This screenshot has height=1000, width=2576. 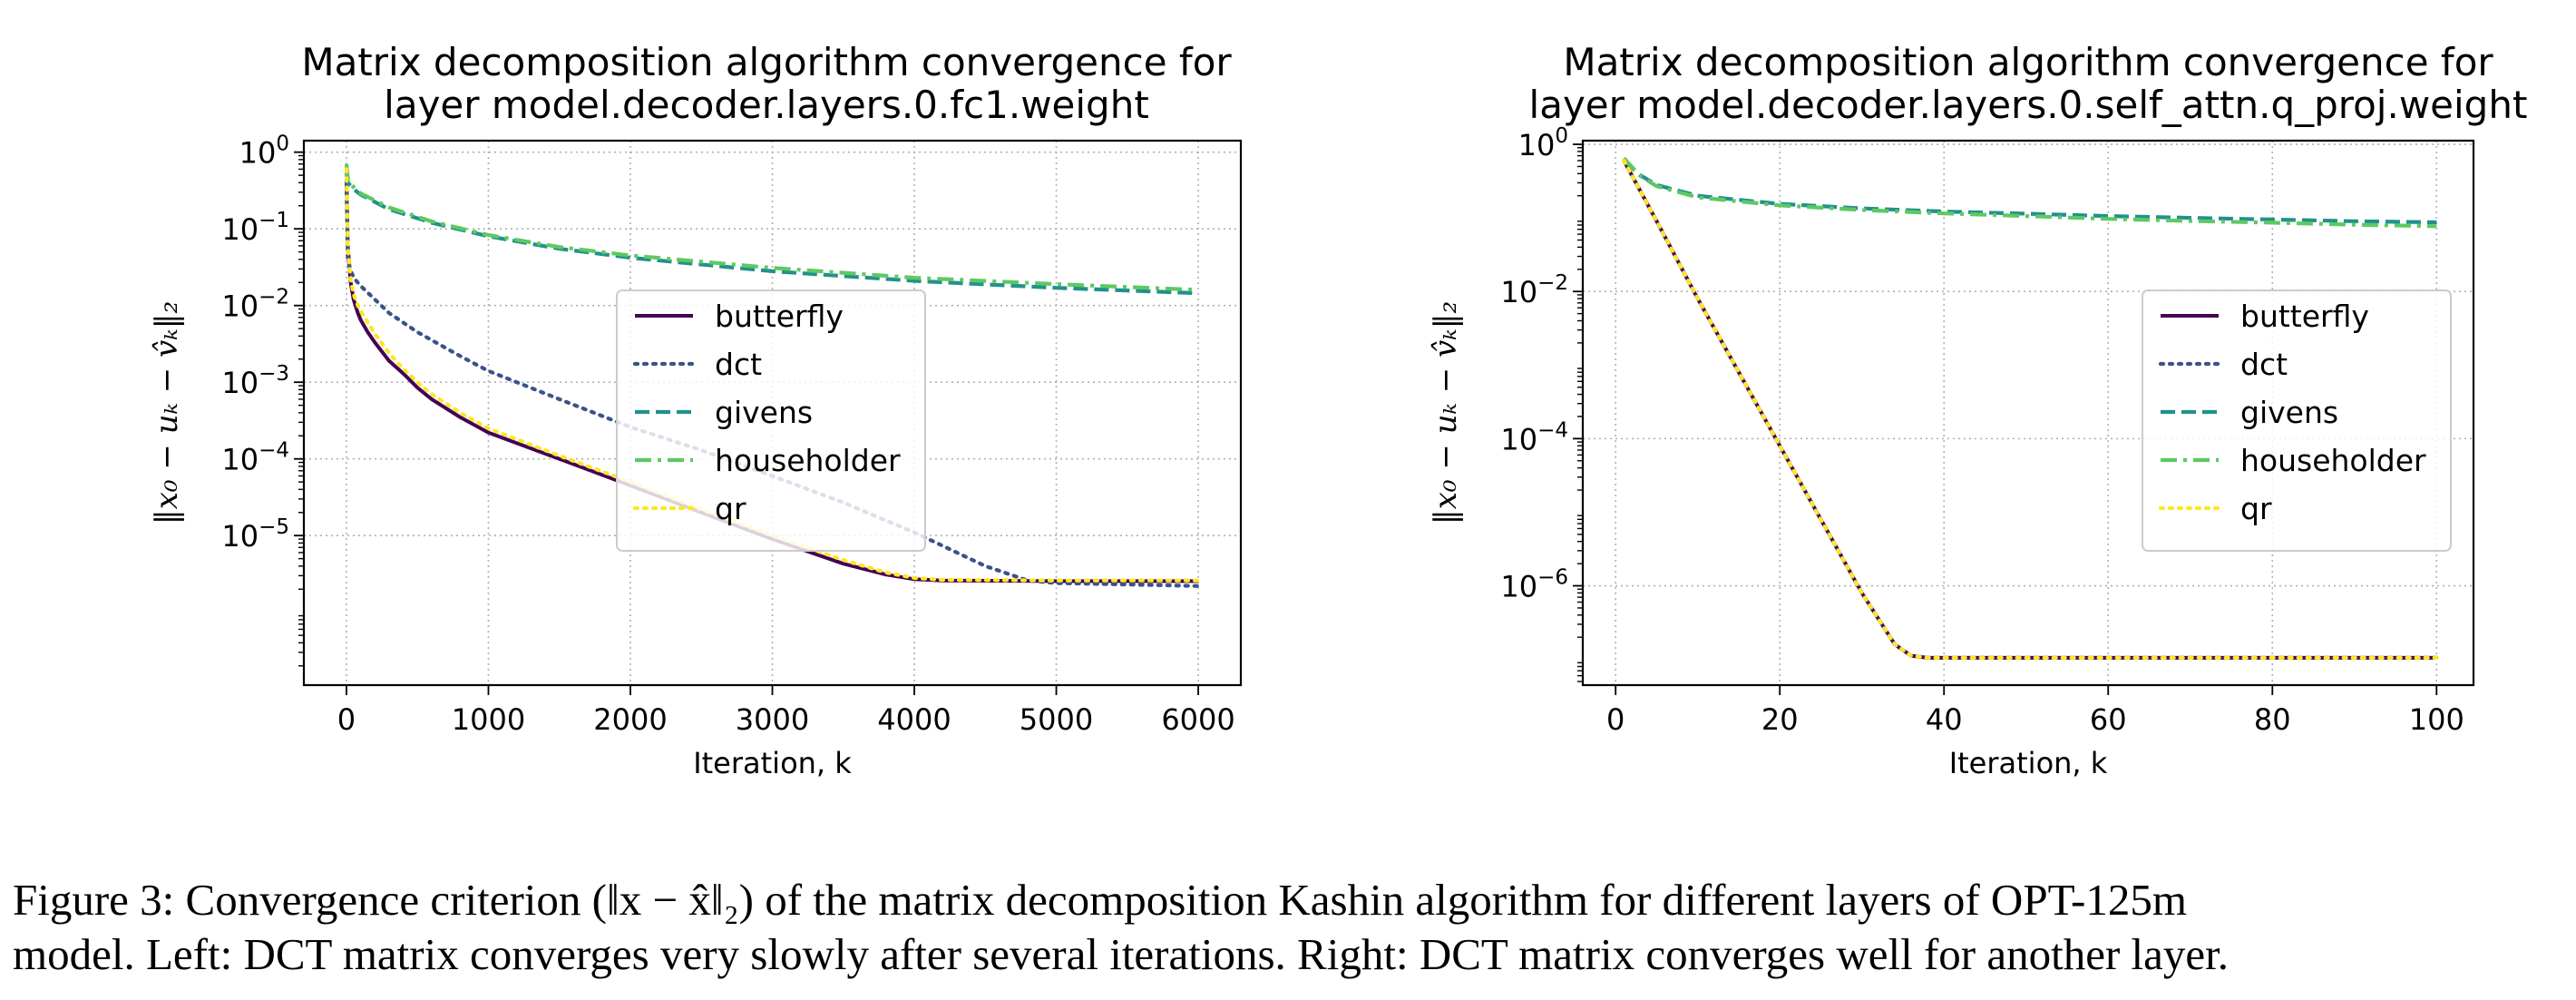 I want to click on x-tick-label: 80, so click(x=2272, y=719).